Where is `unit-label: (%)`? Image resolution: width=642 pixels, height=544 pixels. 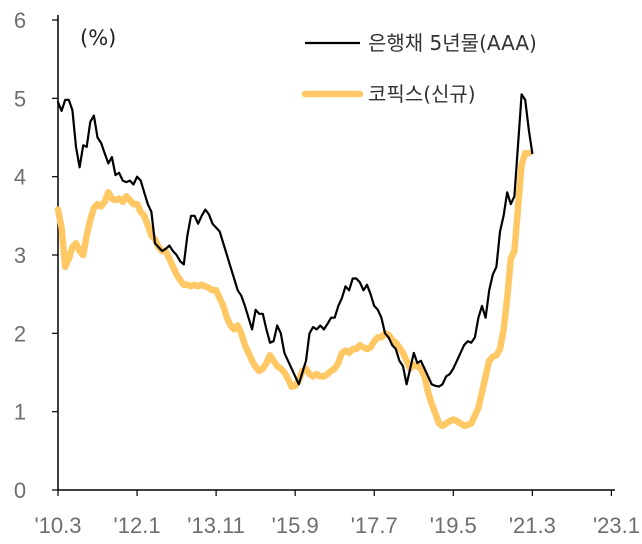 unit-label: (%) is located at coordinates (98, 38).